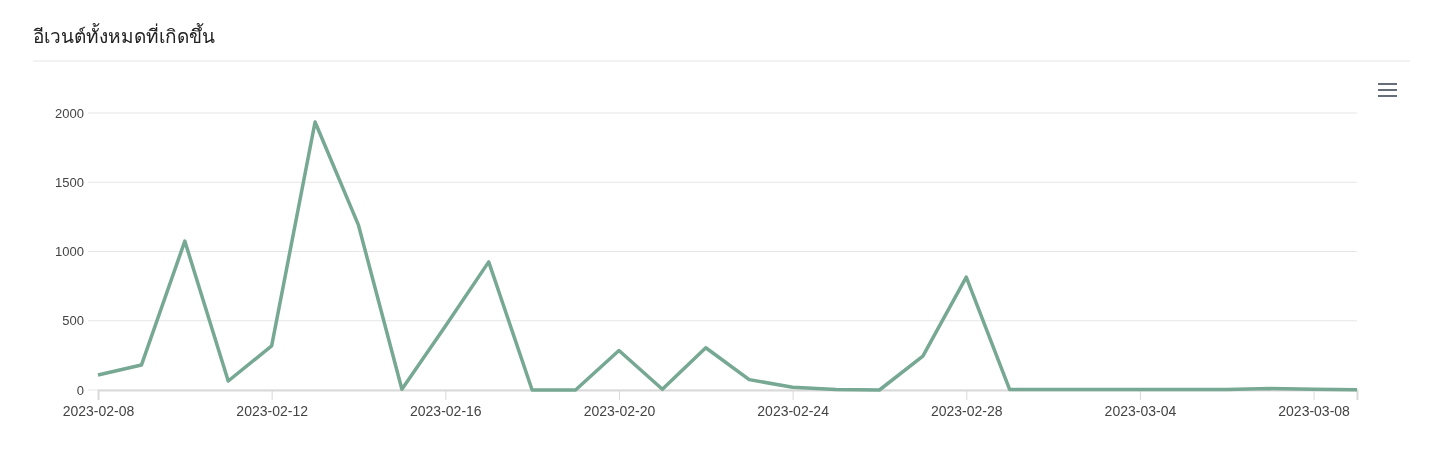  I want to click on x-tick-label: 2023-02-24, so click(793, 410).